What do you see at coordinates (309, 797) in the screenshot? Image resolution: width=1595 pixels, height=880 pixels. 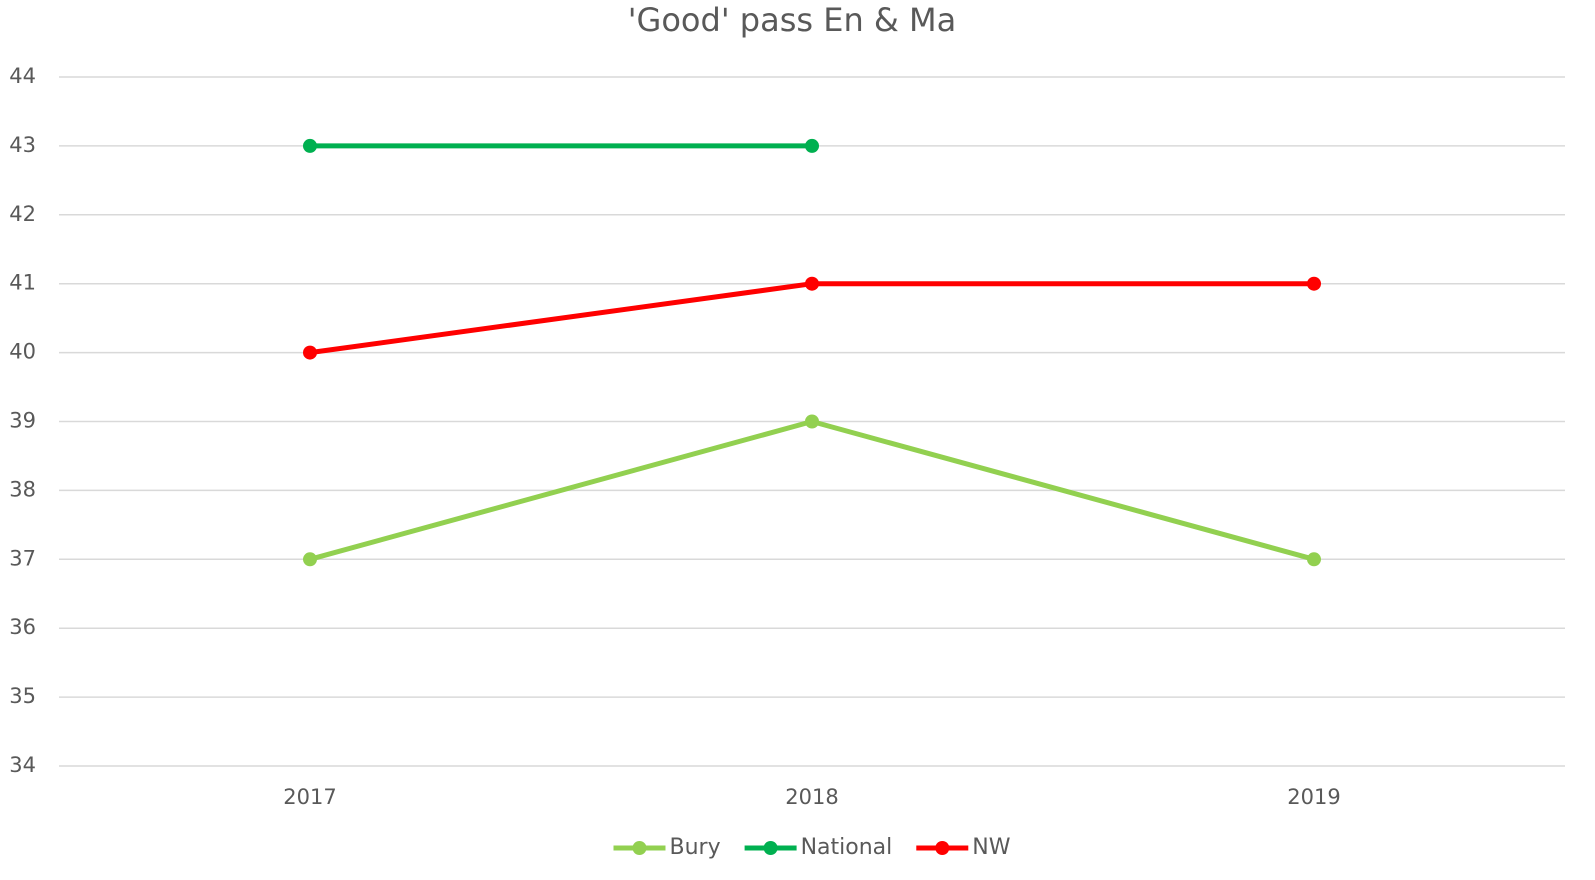 I see `x-tick-label: 2017` at bounding box center [309, 797].